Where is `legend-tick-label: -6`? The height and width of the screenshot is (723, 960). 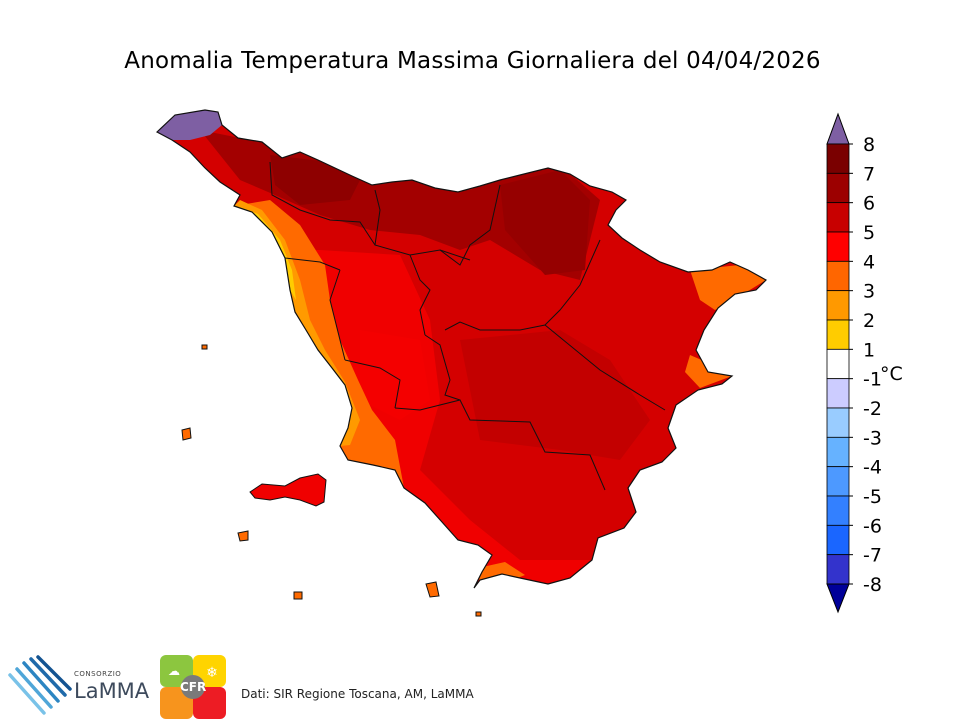
legend-tick-label: -6 is located at coordinates (872, 526).